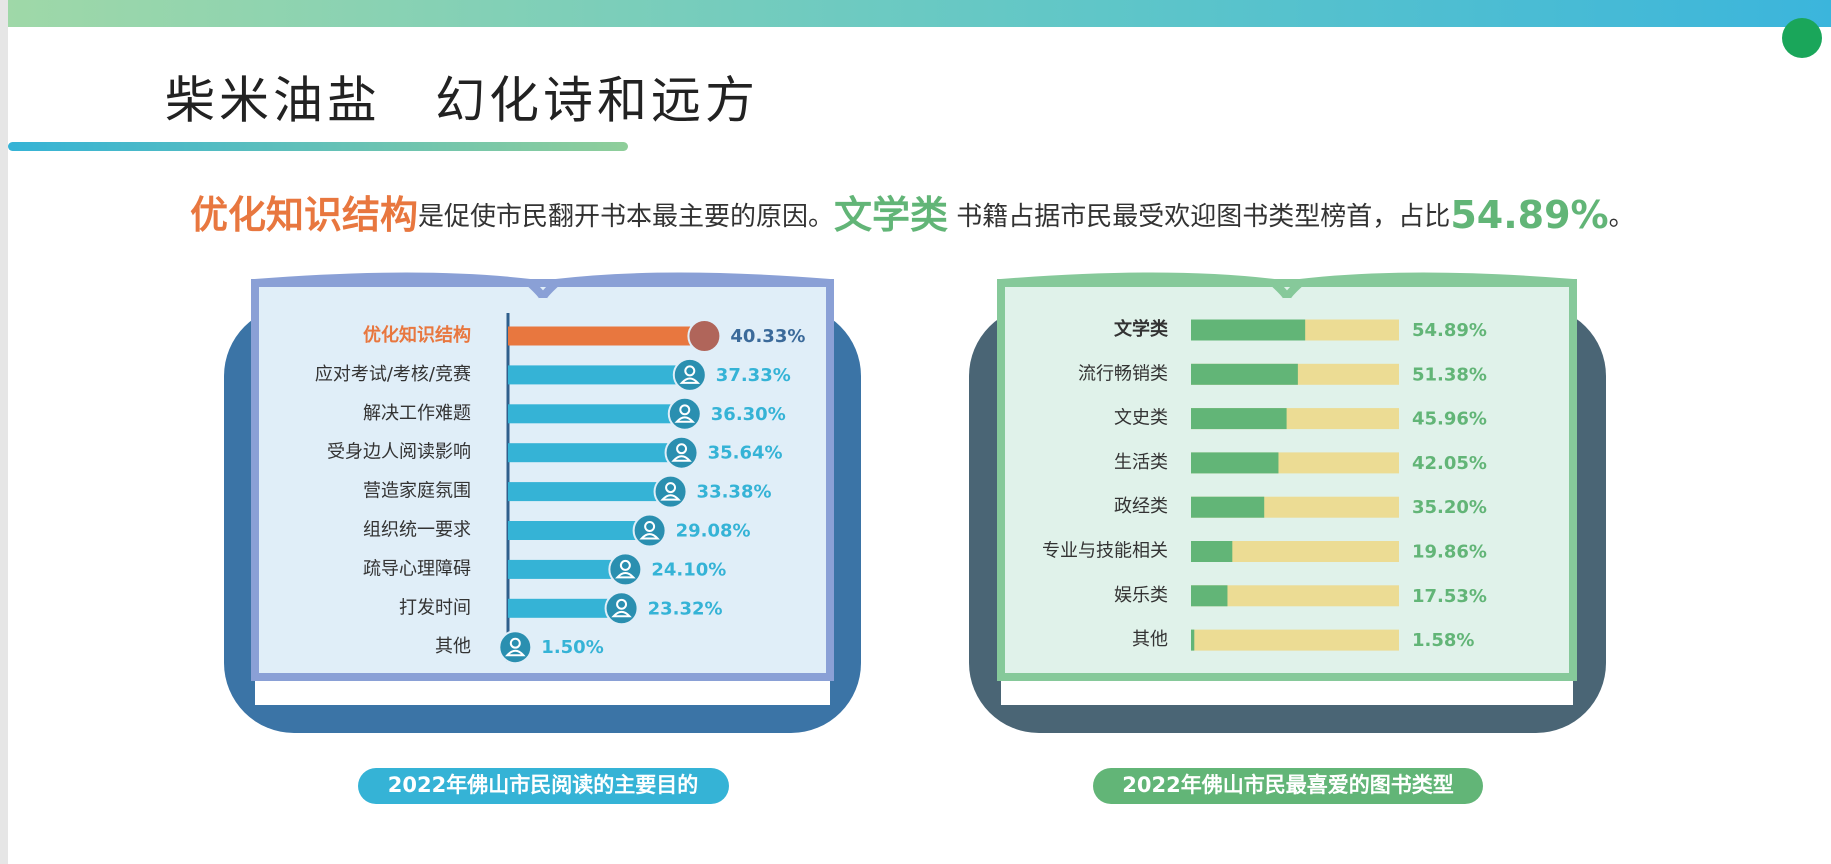  I want to click on value-label: 17.53%, so click(1449, 596).